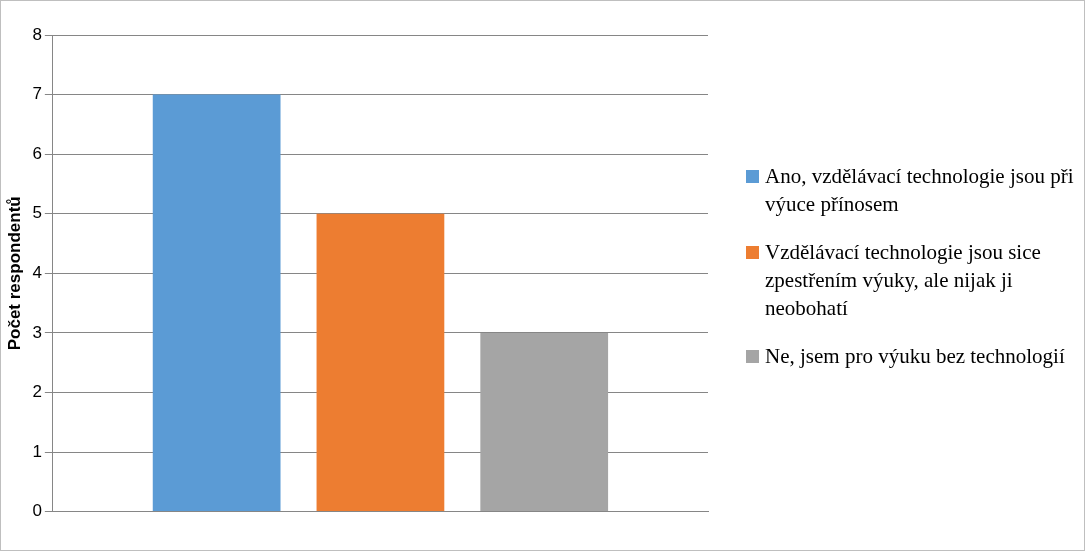  What do you see at coordinates (37, 153) in the screenshot?
I see `y-tick-label: 6` at bounding box center [37, 153].